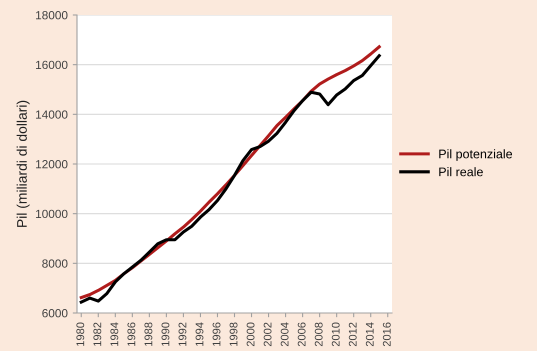  Describe the element at coordinates (370, 334) in the screenshot. I see `x-tick-label: 2014` at that location.